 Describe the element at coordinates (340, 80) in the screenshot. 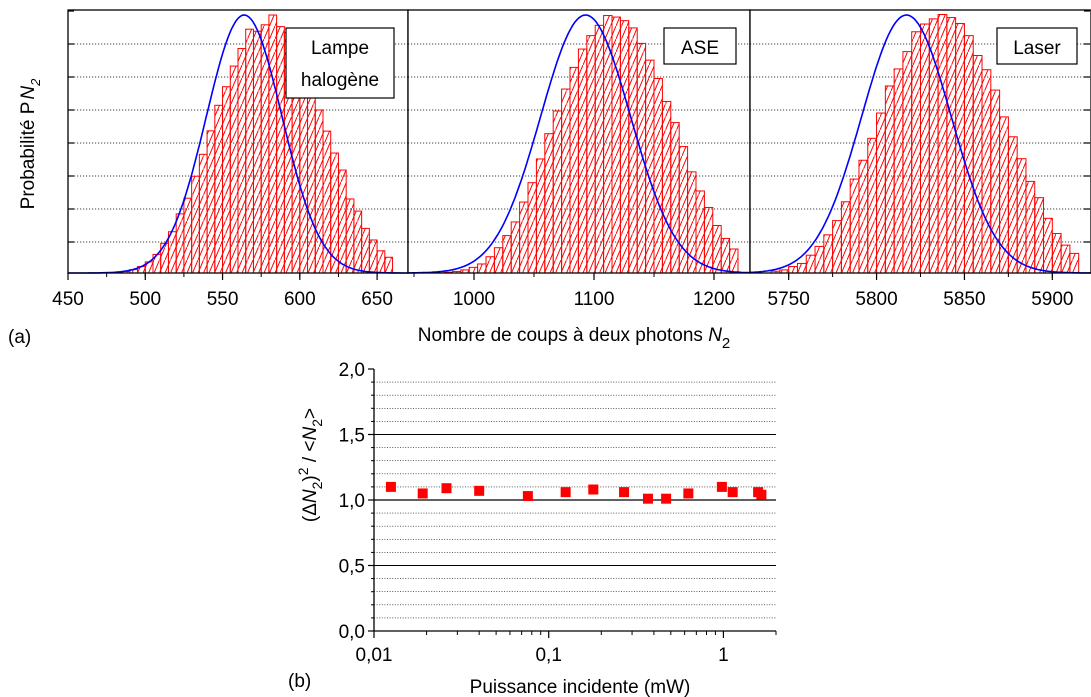

I see `legend-label: halogène` at that location.